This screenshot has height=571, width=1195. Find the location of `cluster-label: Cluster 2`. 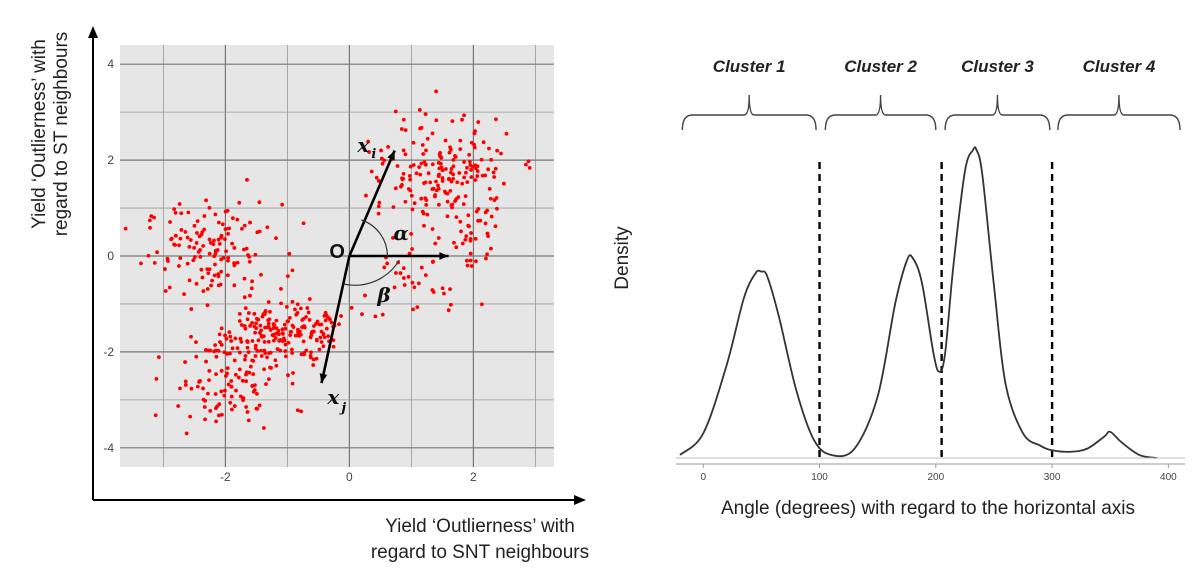

cluster-label: Cluster 2 is located at coordinates (880, 66).